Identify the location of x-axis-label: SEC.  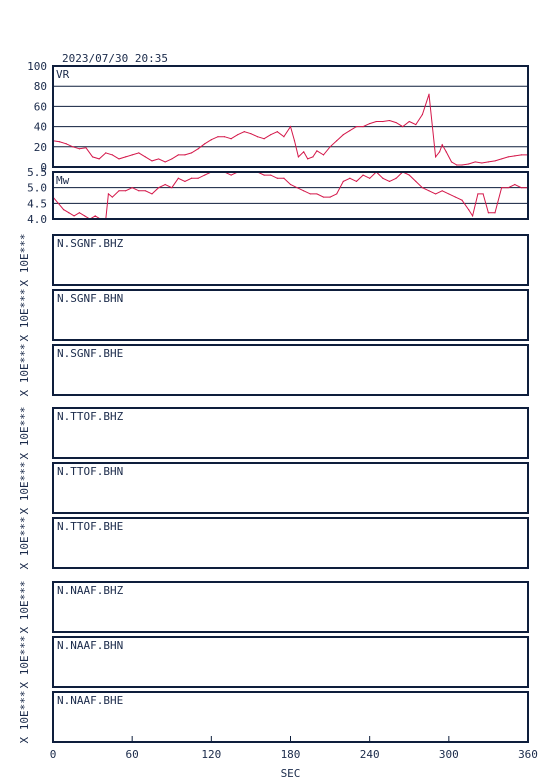
(291, 773).